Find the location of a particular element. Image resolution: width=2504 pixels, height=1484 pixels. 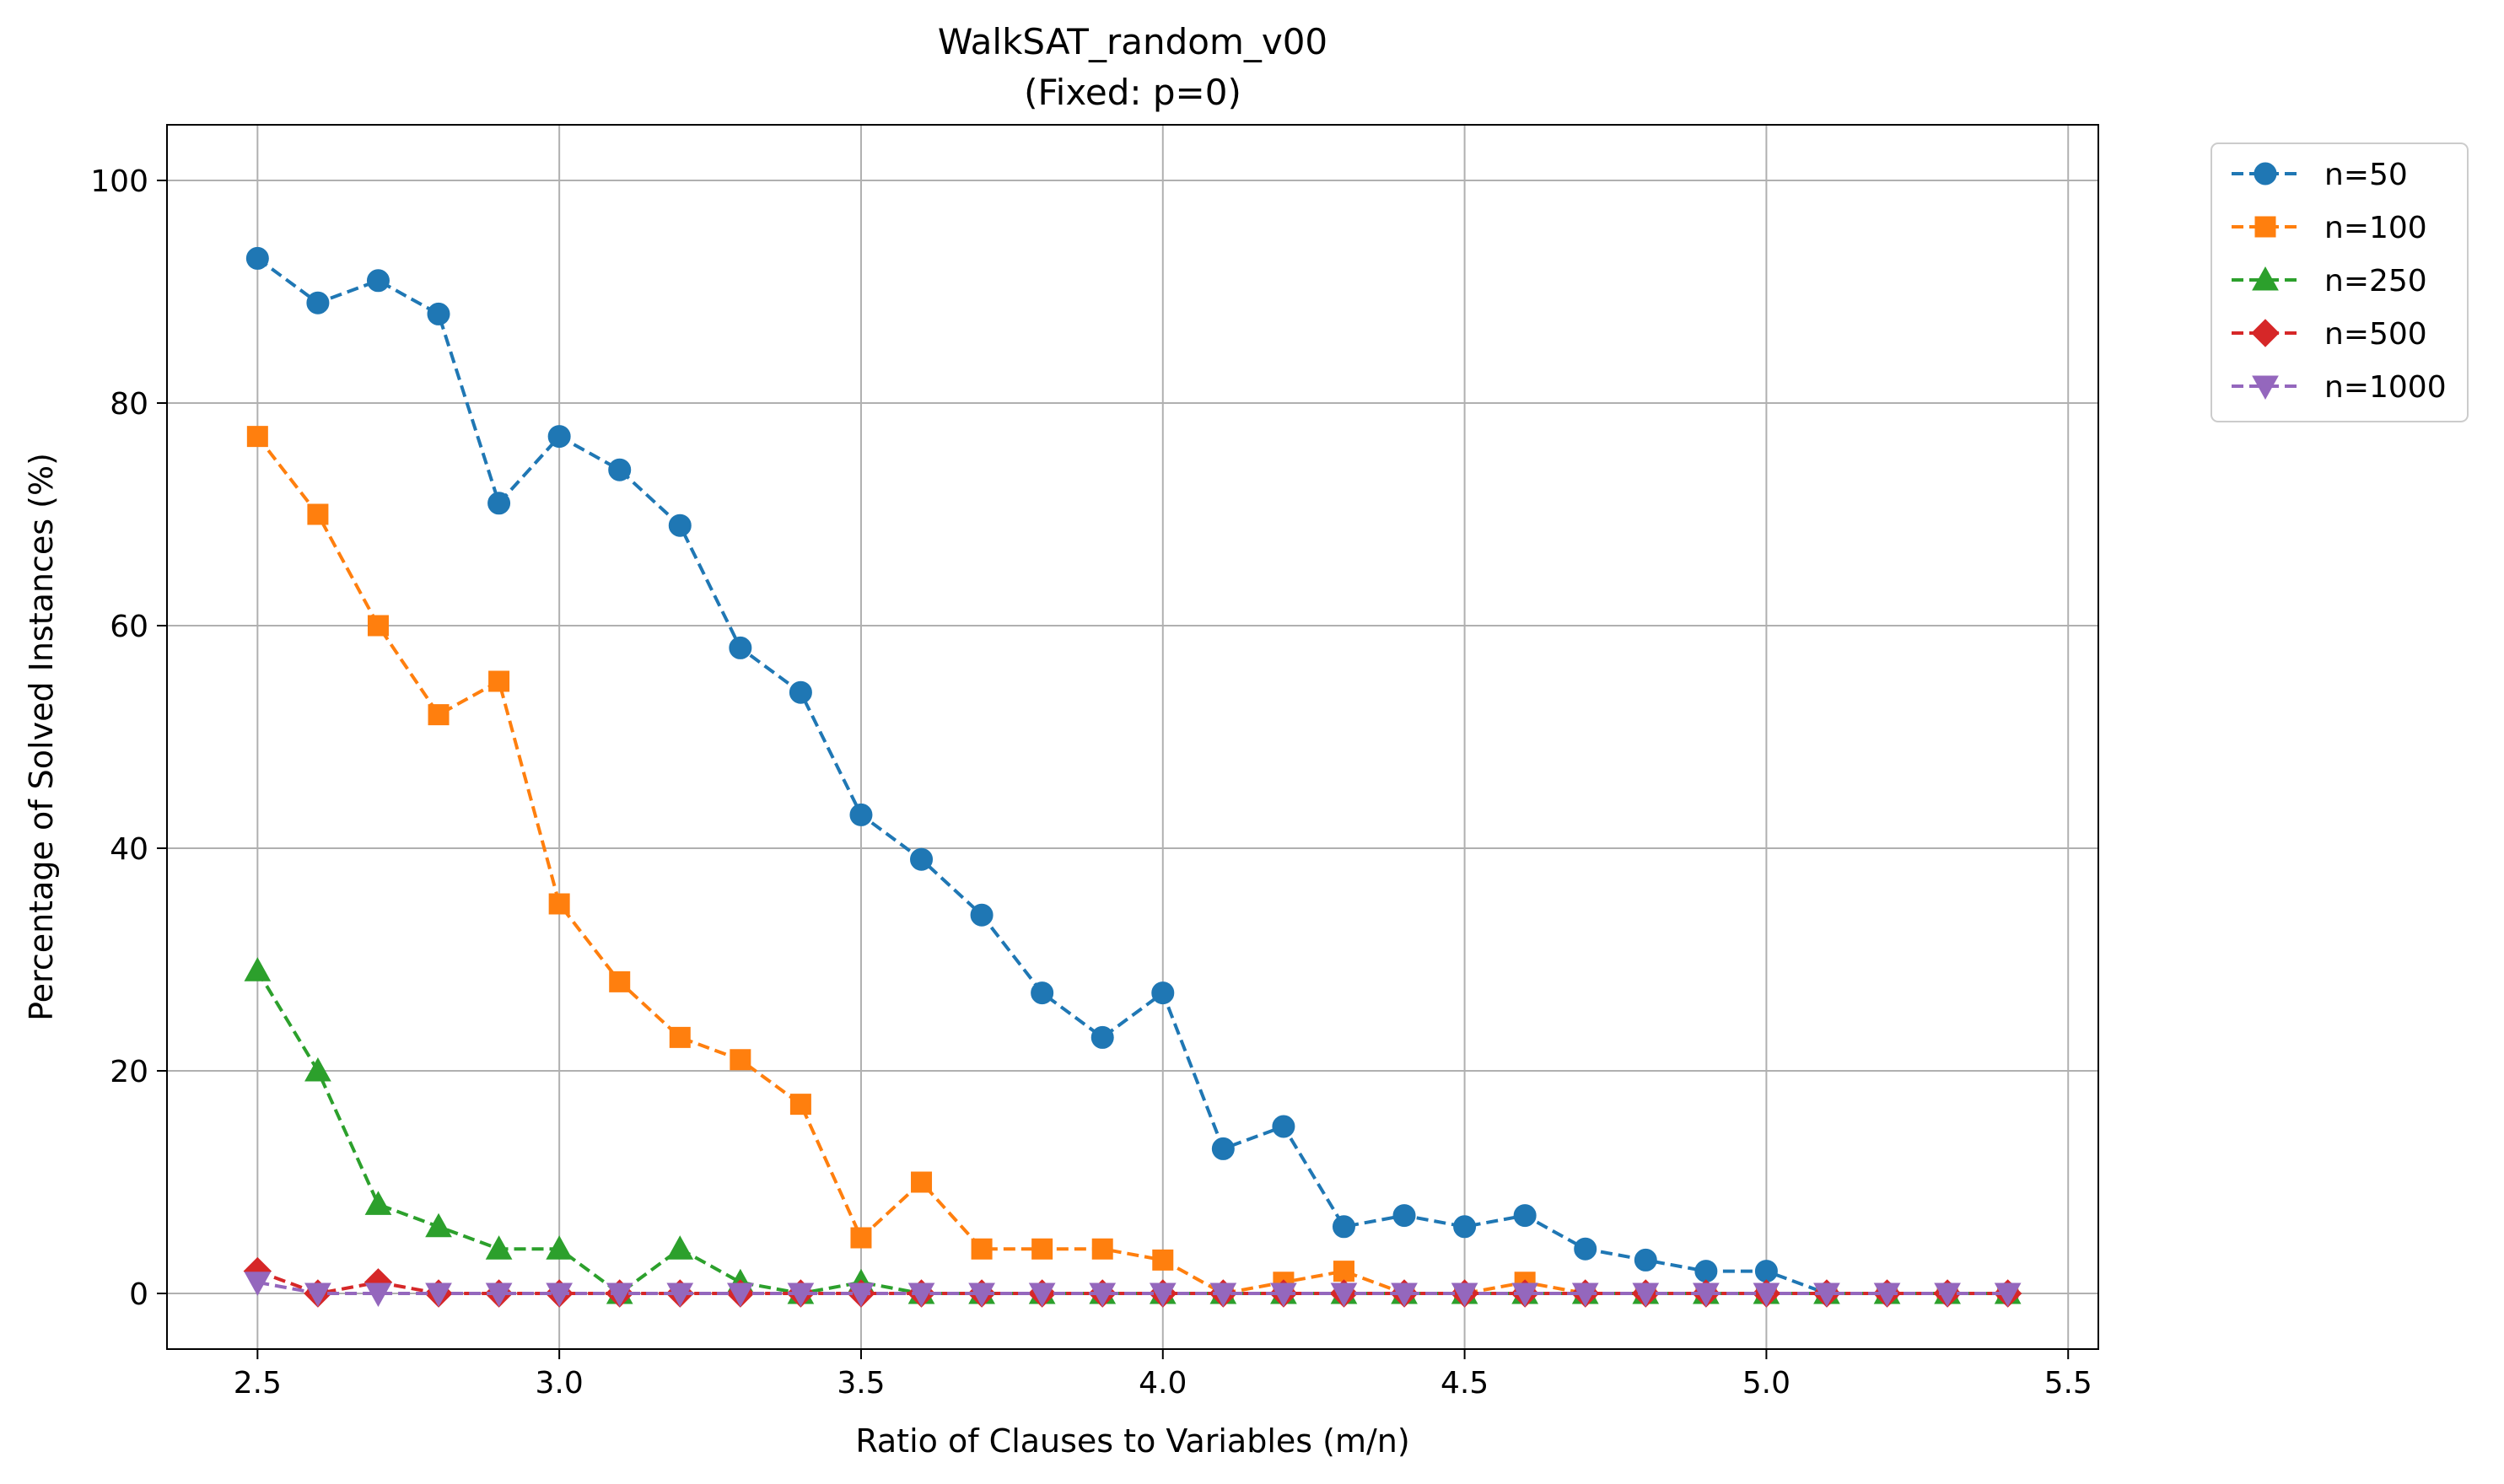

x-tick-label: 2.5 is located at coordinates (258, 1383).